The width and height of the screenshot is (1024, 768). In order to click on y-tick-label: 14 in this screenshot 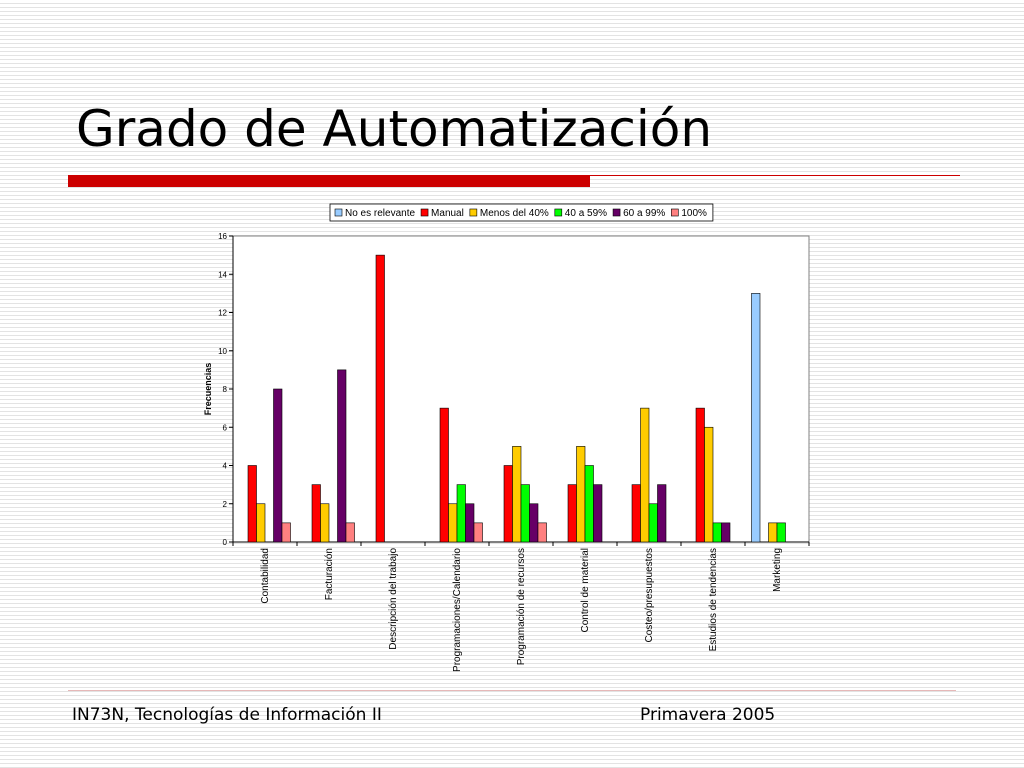, I will do `click(222, 274)`.